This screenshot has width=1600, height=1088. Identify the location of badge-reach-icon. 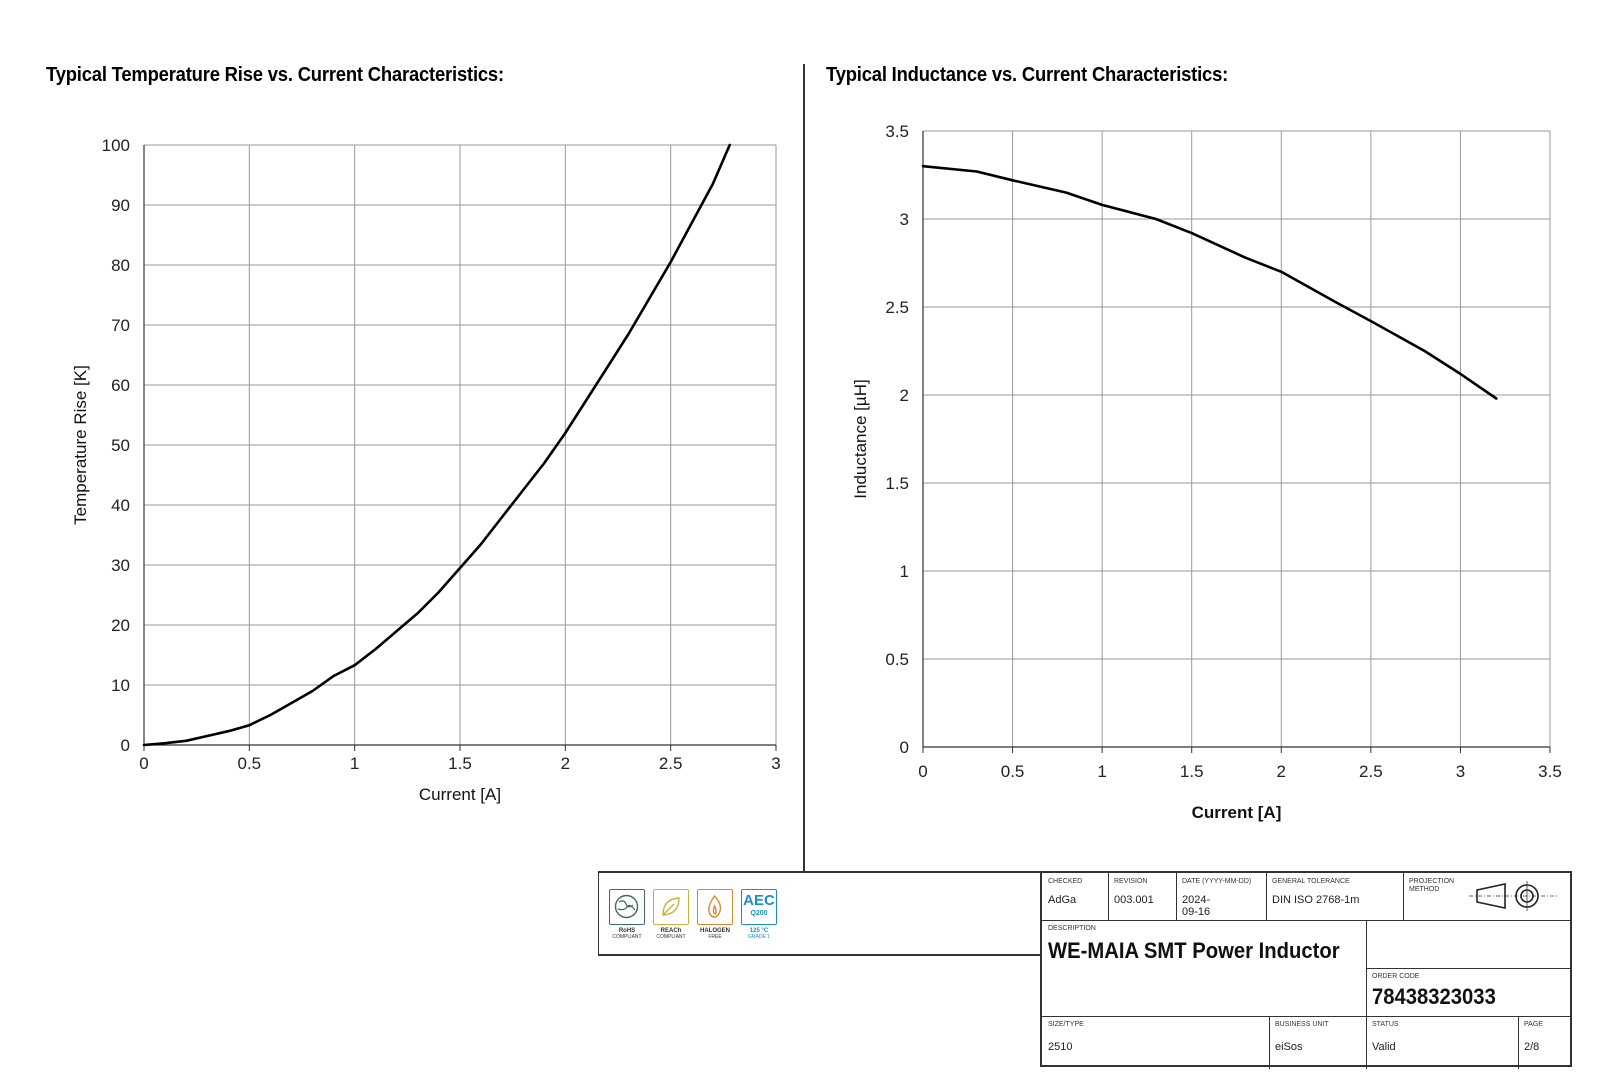
(671, 907).